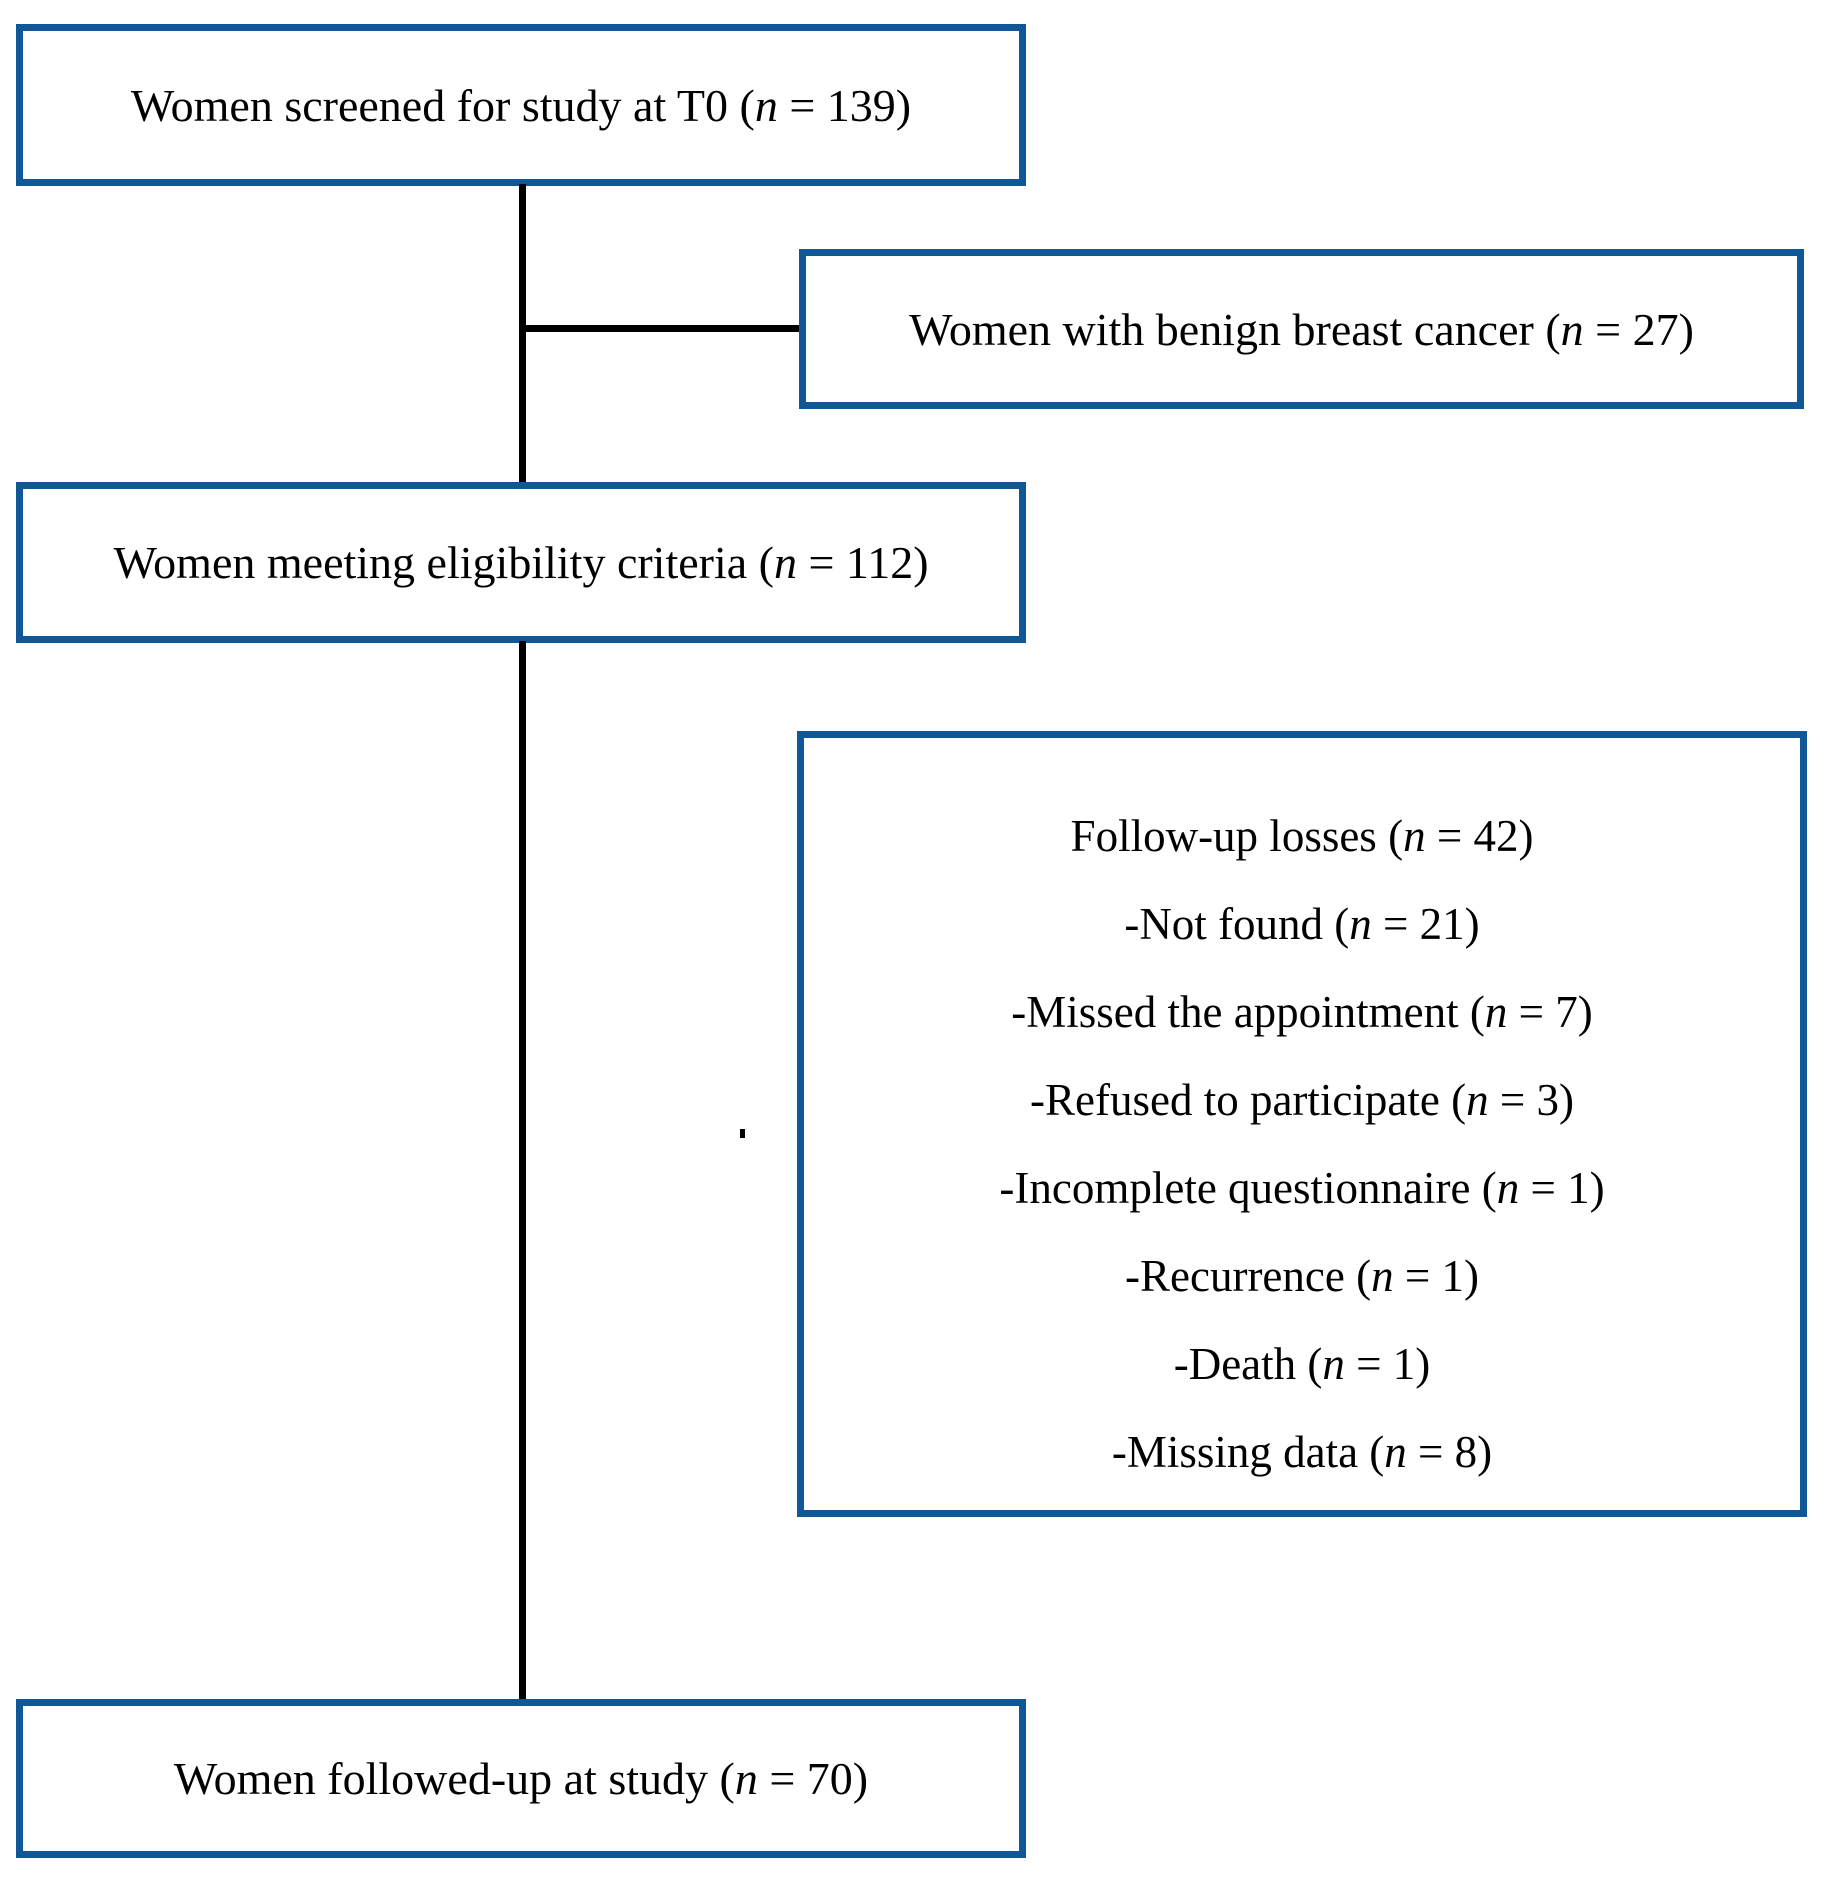 This screenshot has width=1827, height=1879. Describe the element at coordinates (522, 1170) in the screenshot. I see `connector-eligible-to-followed` at that location.